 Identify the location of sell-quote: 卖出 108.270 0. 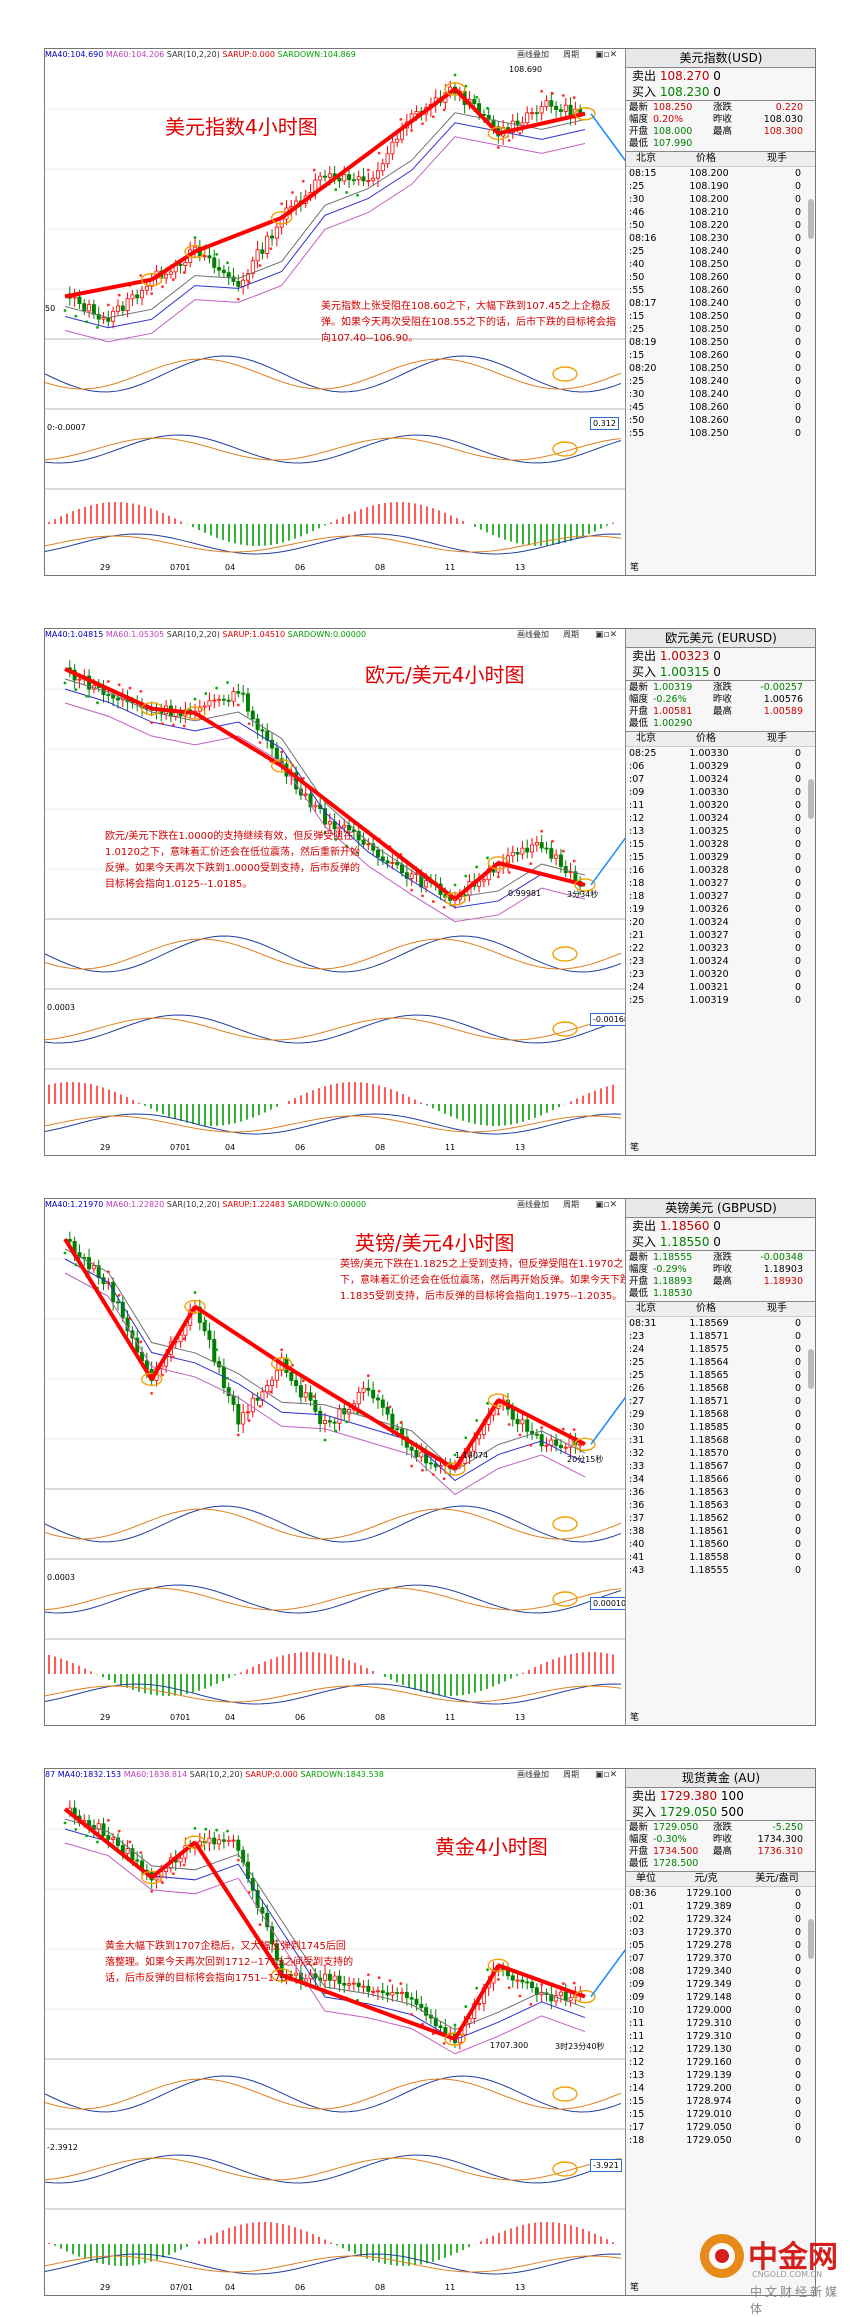
(676, 76).